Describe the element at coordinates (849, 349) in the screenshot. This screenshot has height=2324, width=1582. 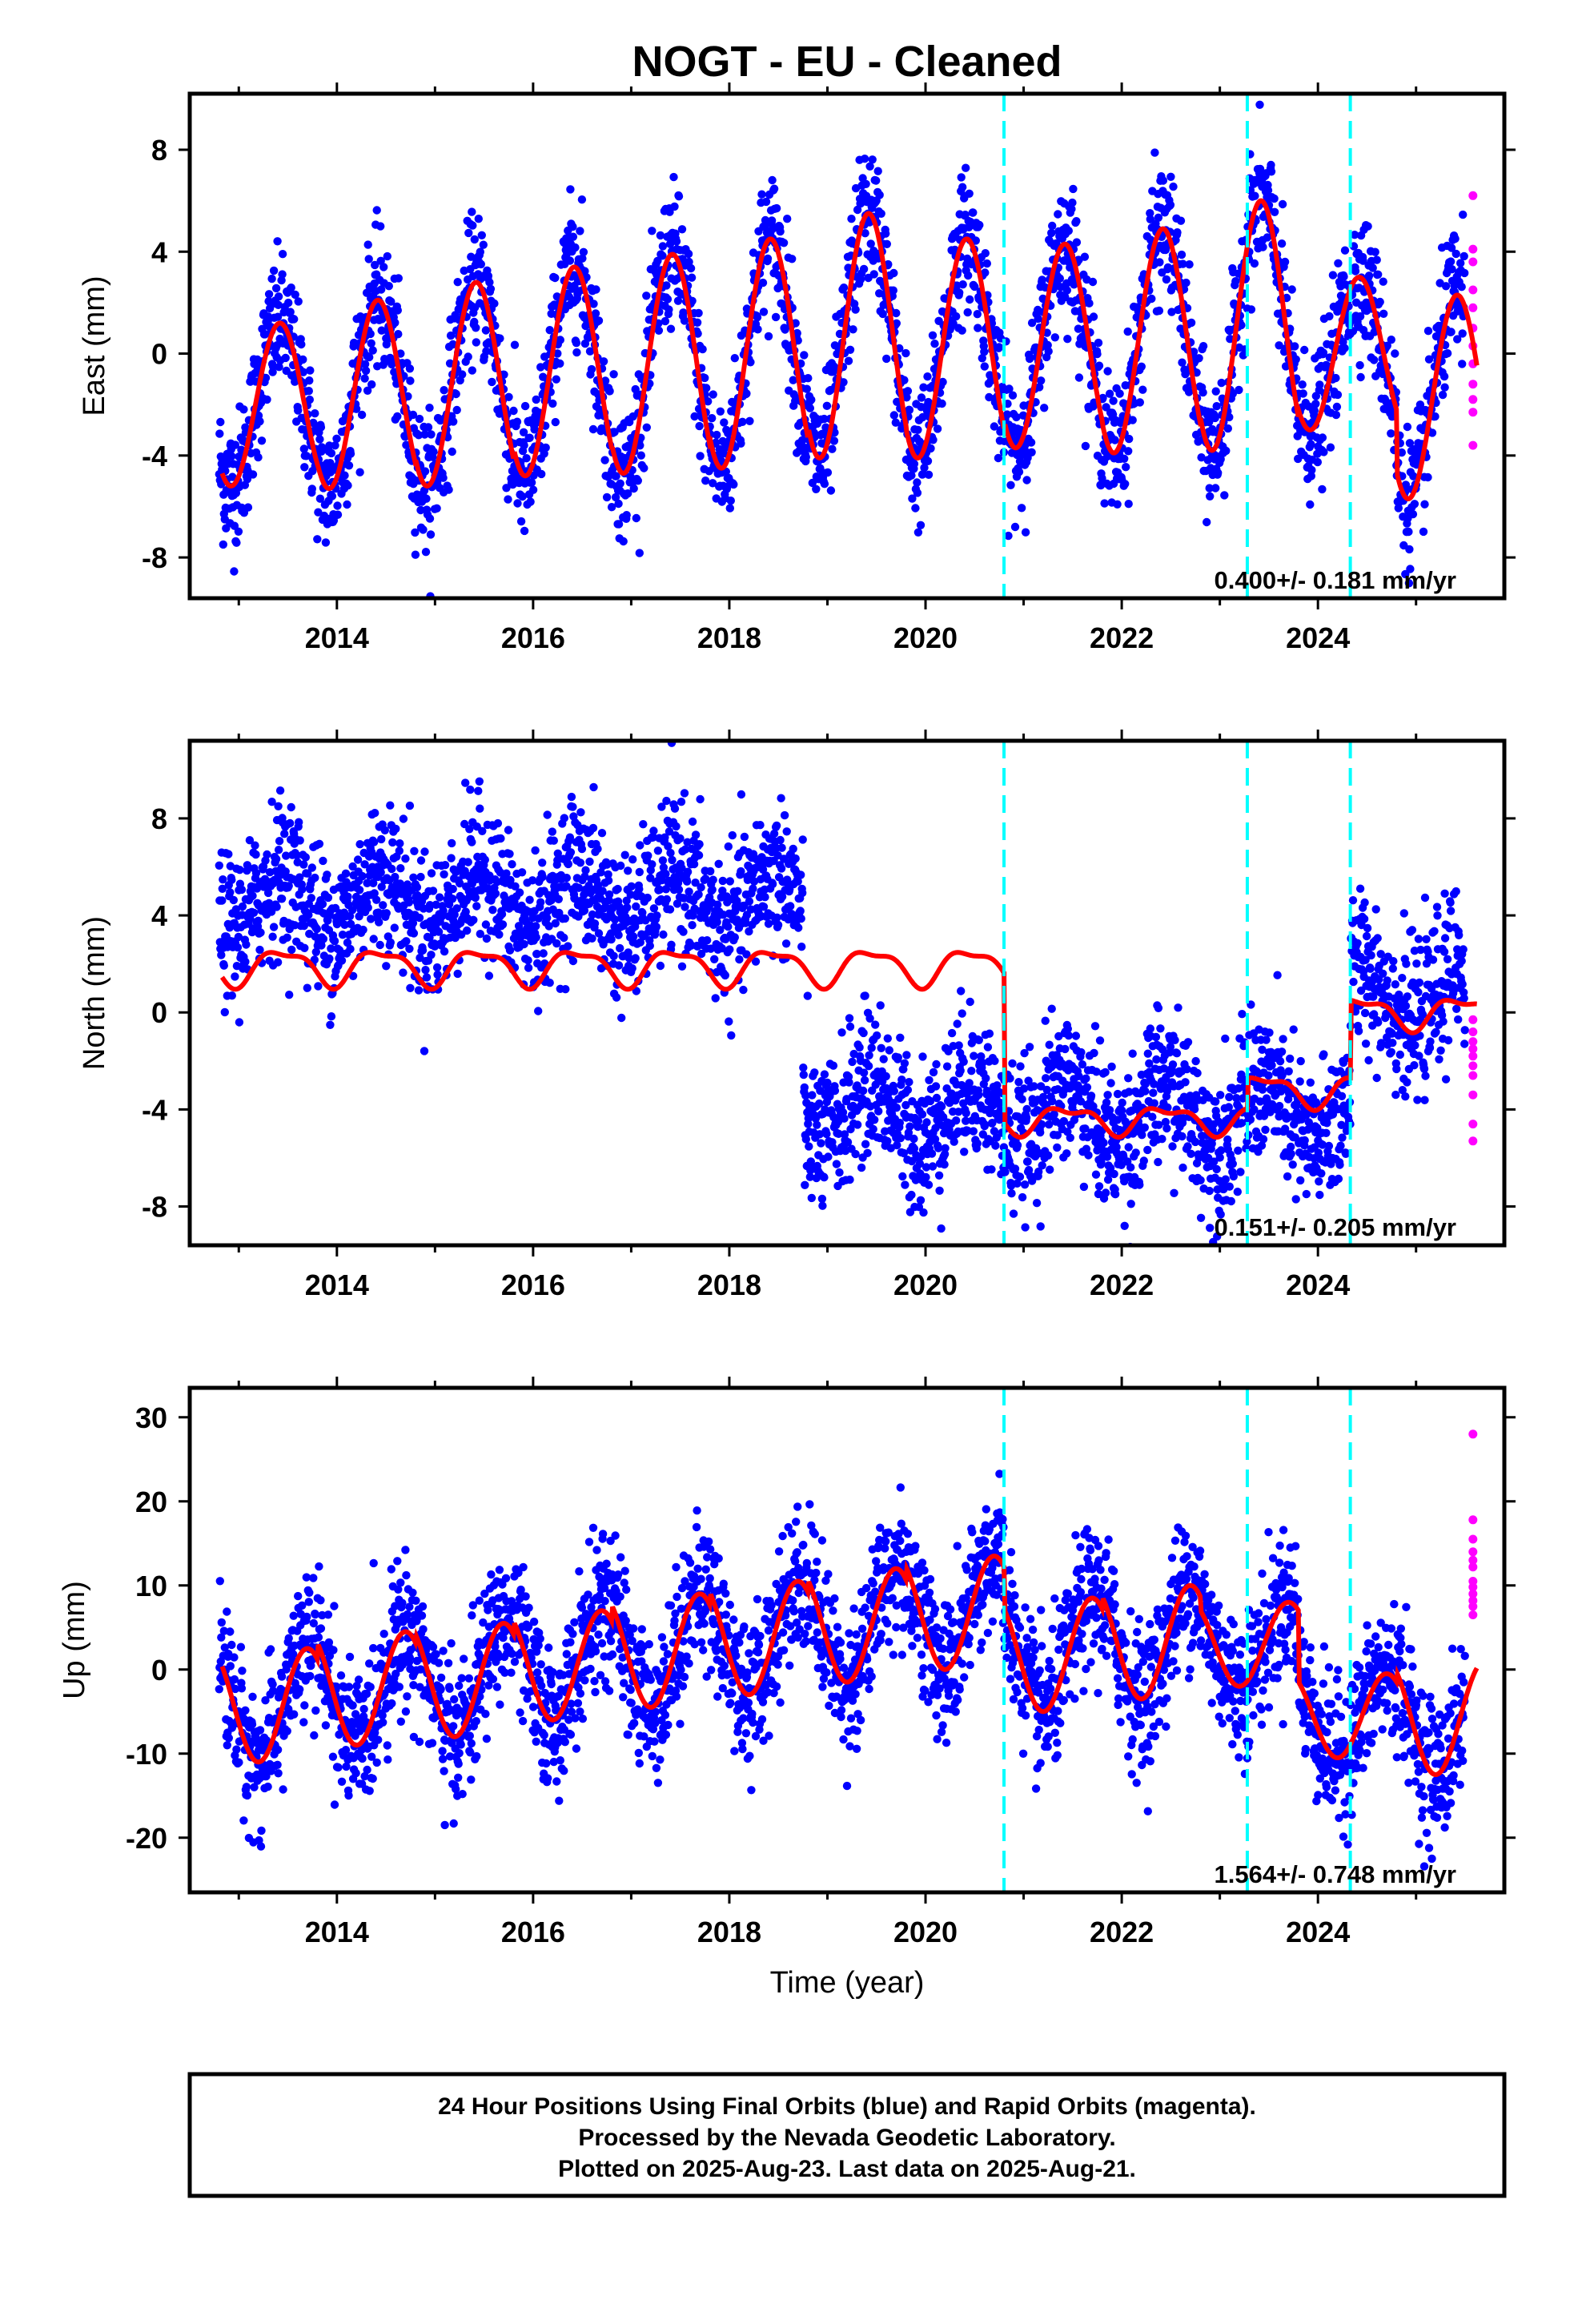
I see `model-fit-line` at that location.